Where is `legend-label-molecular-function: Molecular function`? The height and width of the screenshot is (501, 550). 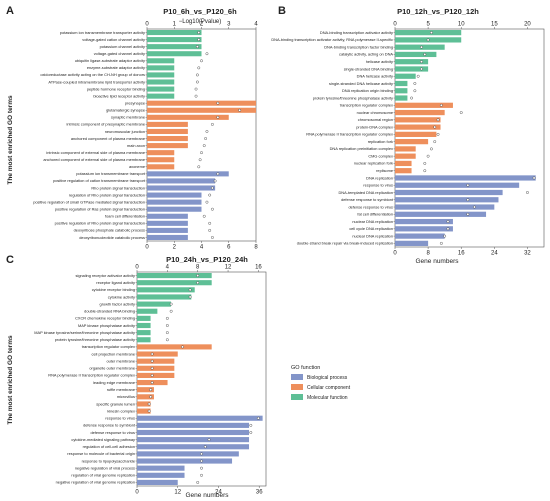
legend-label-molecular-function: Molecular function is located at coordinates (327, 398).